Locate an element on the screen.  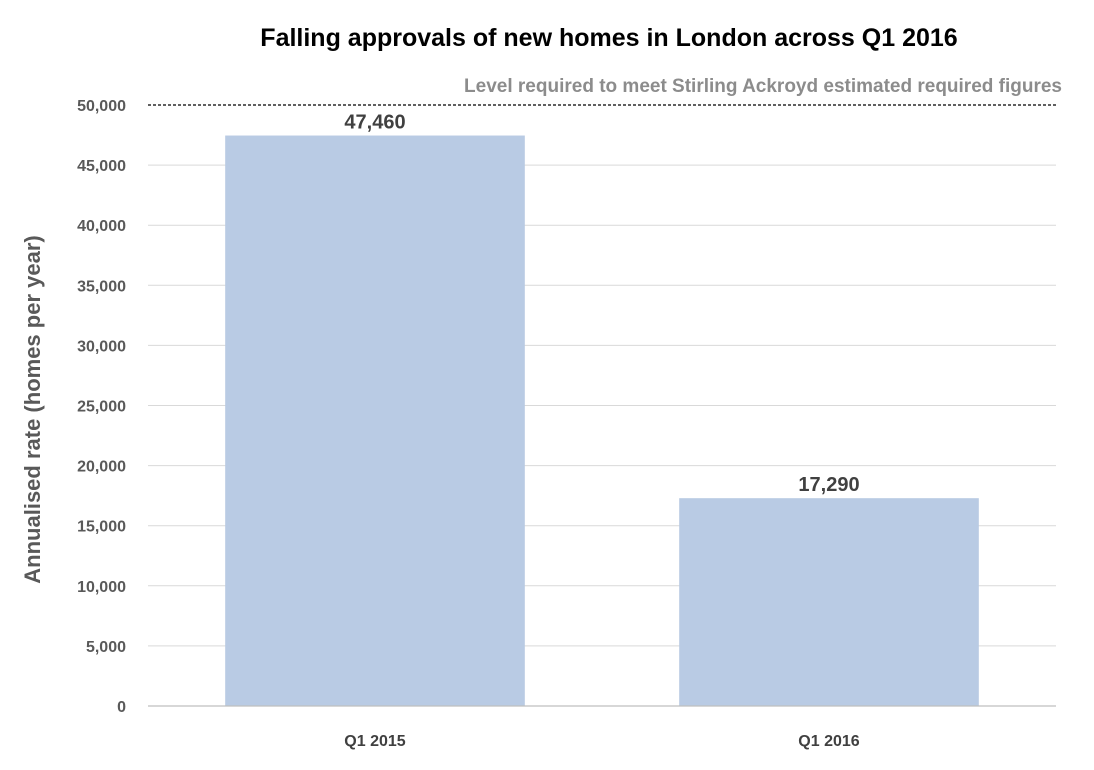
x-tick-label: Q1 2016 is located at coordinates (828, 741).